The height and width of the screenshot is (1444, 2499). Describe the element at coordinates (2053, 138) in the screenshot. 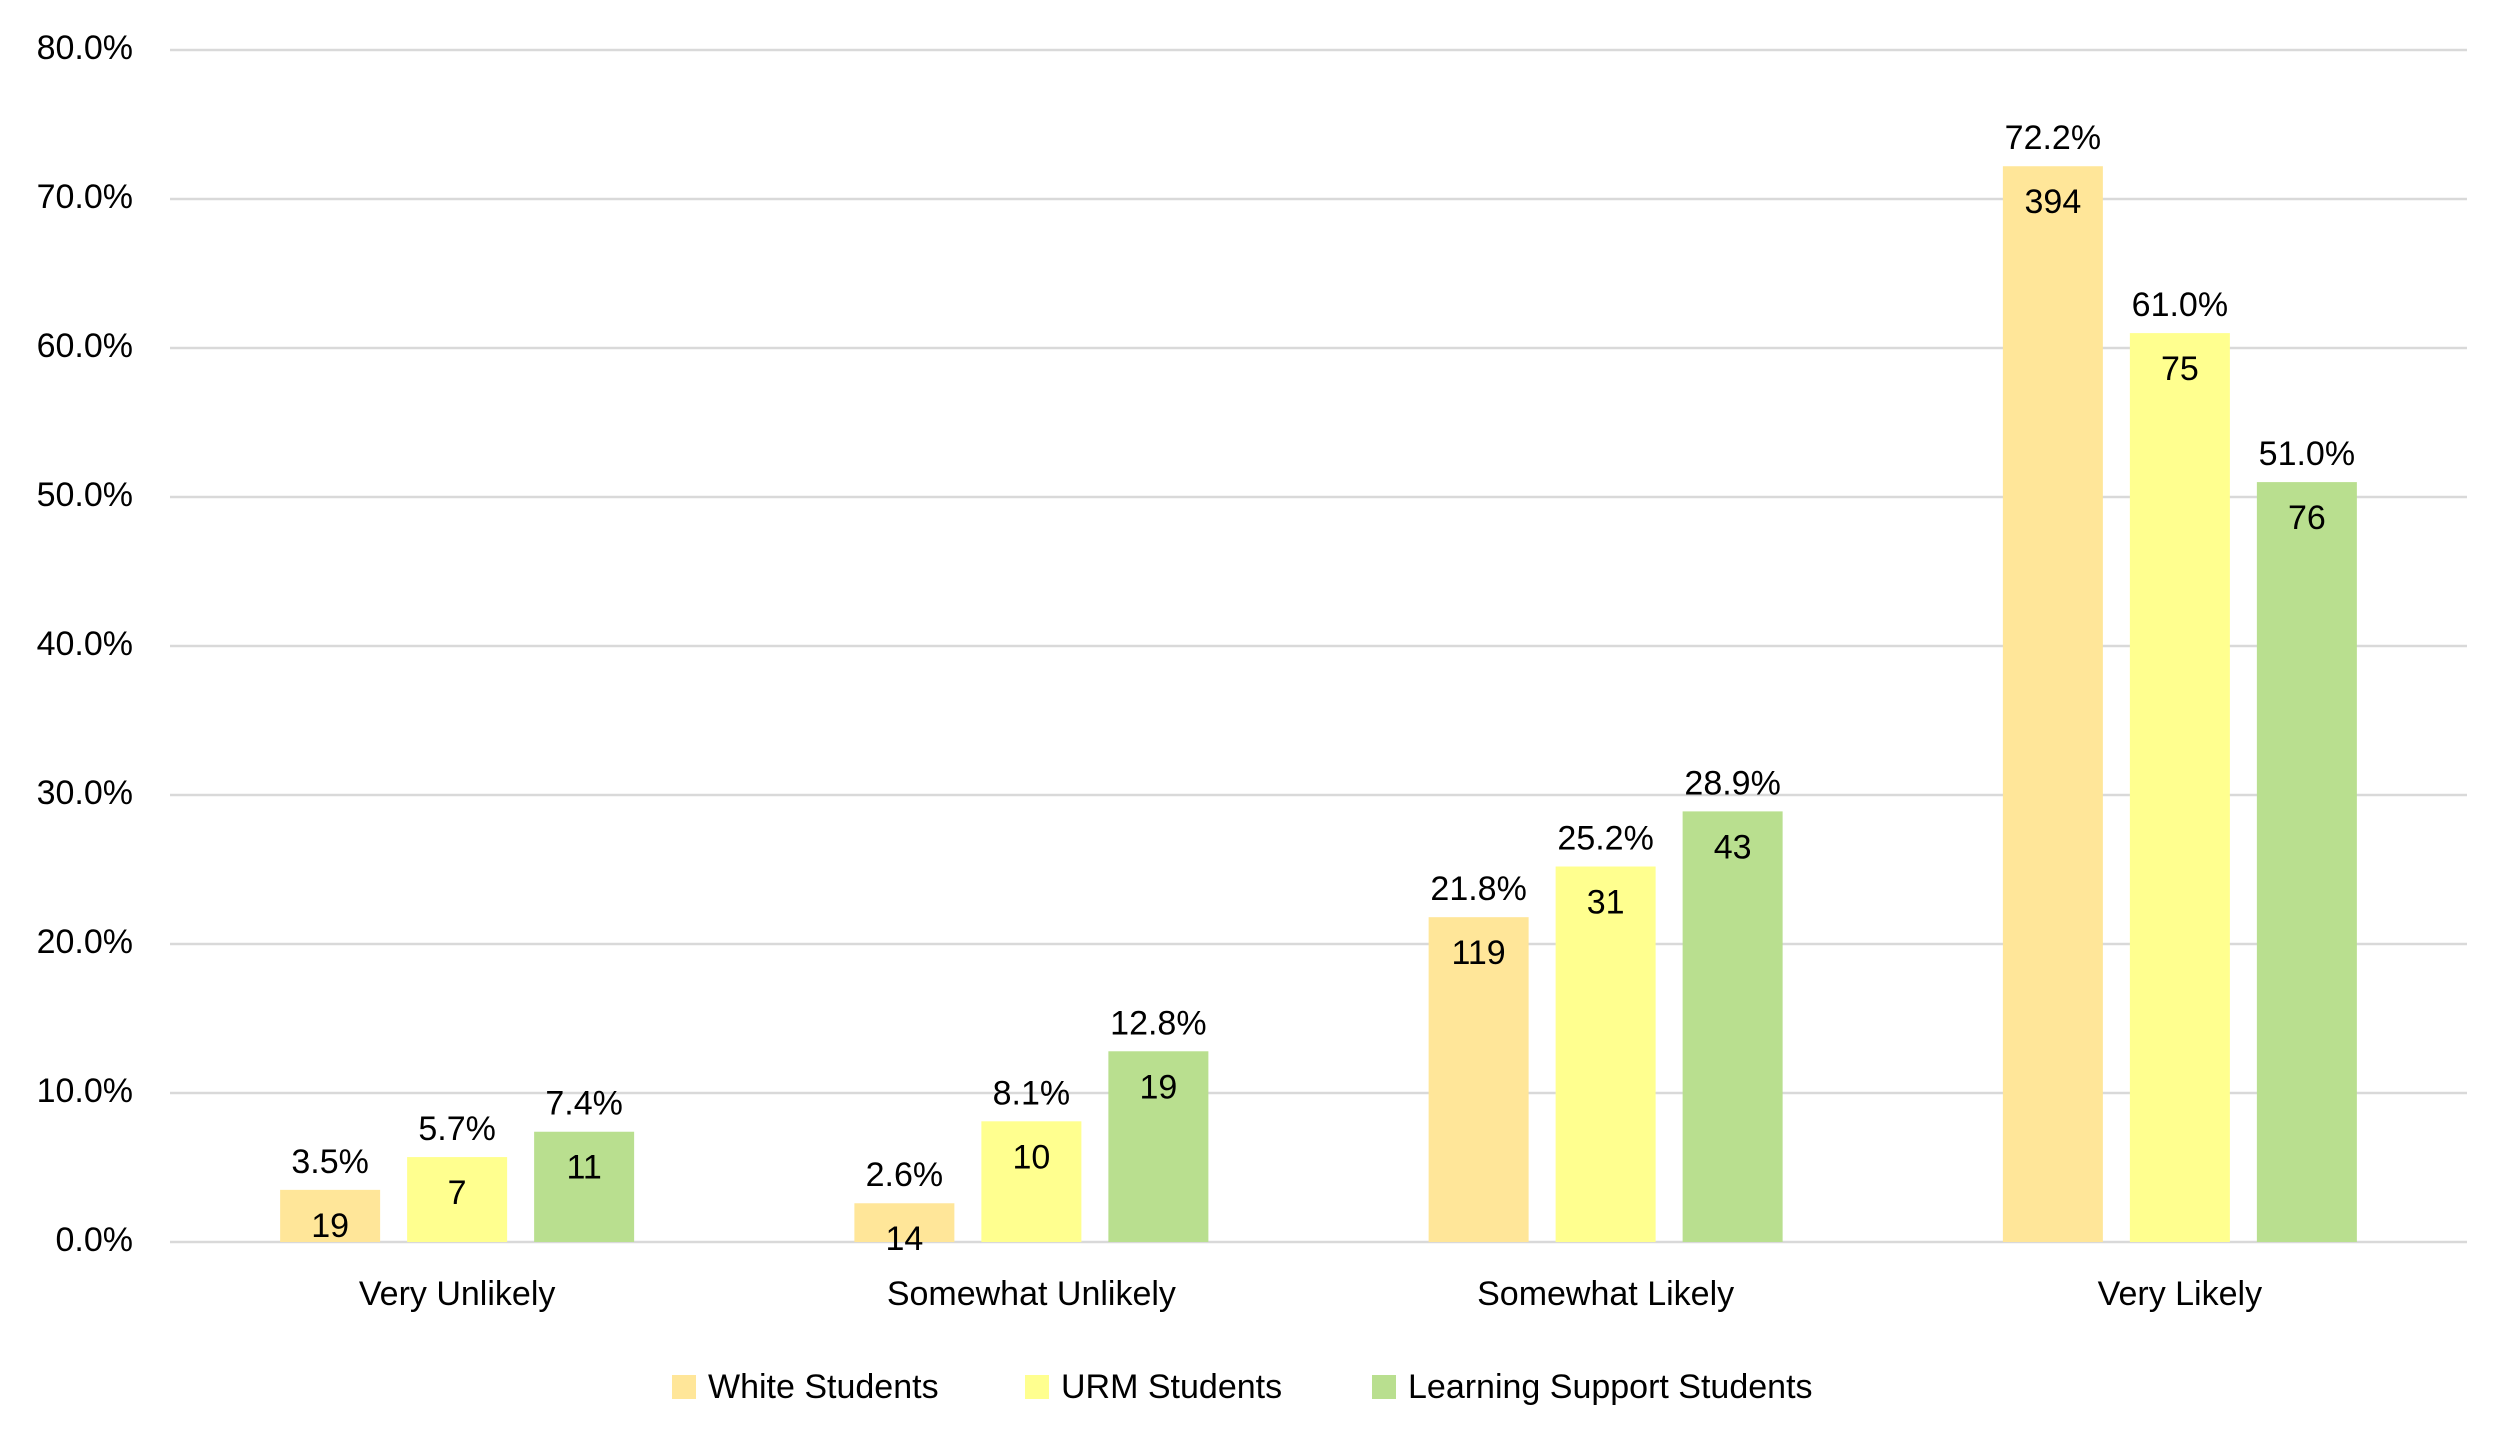

I see `value-label: 72.2%` at that location.